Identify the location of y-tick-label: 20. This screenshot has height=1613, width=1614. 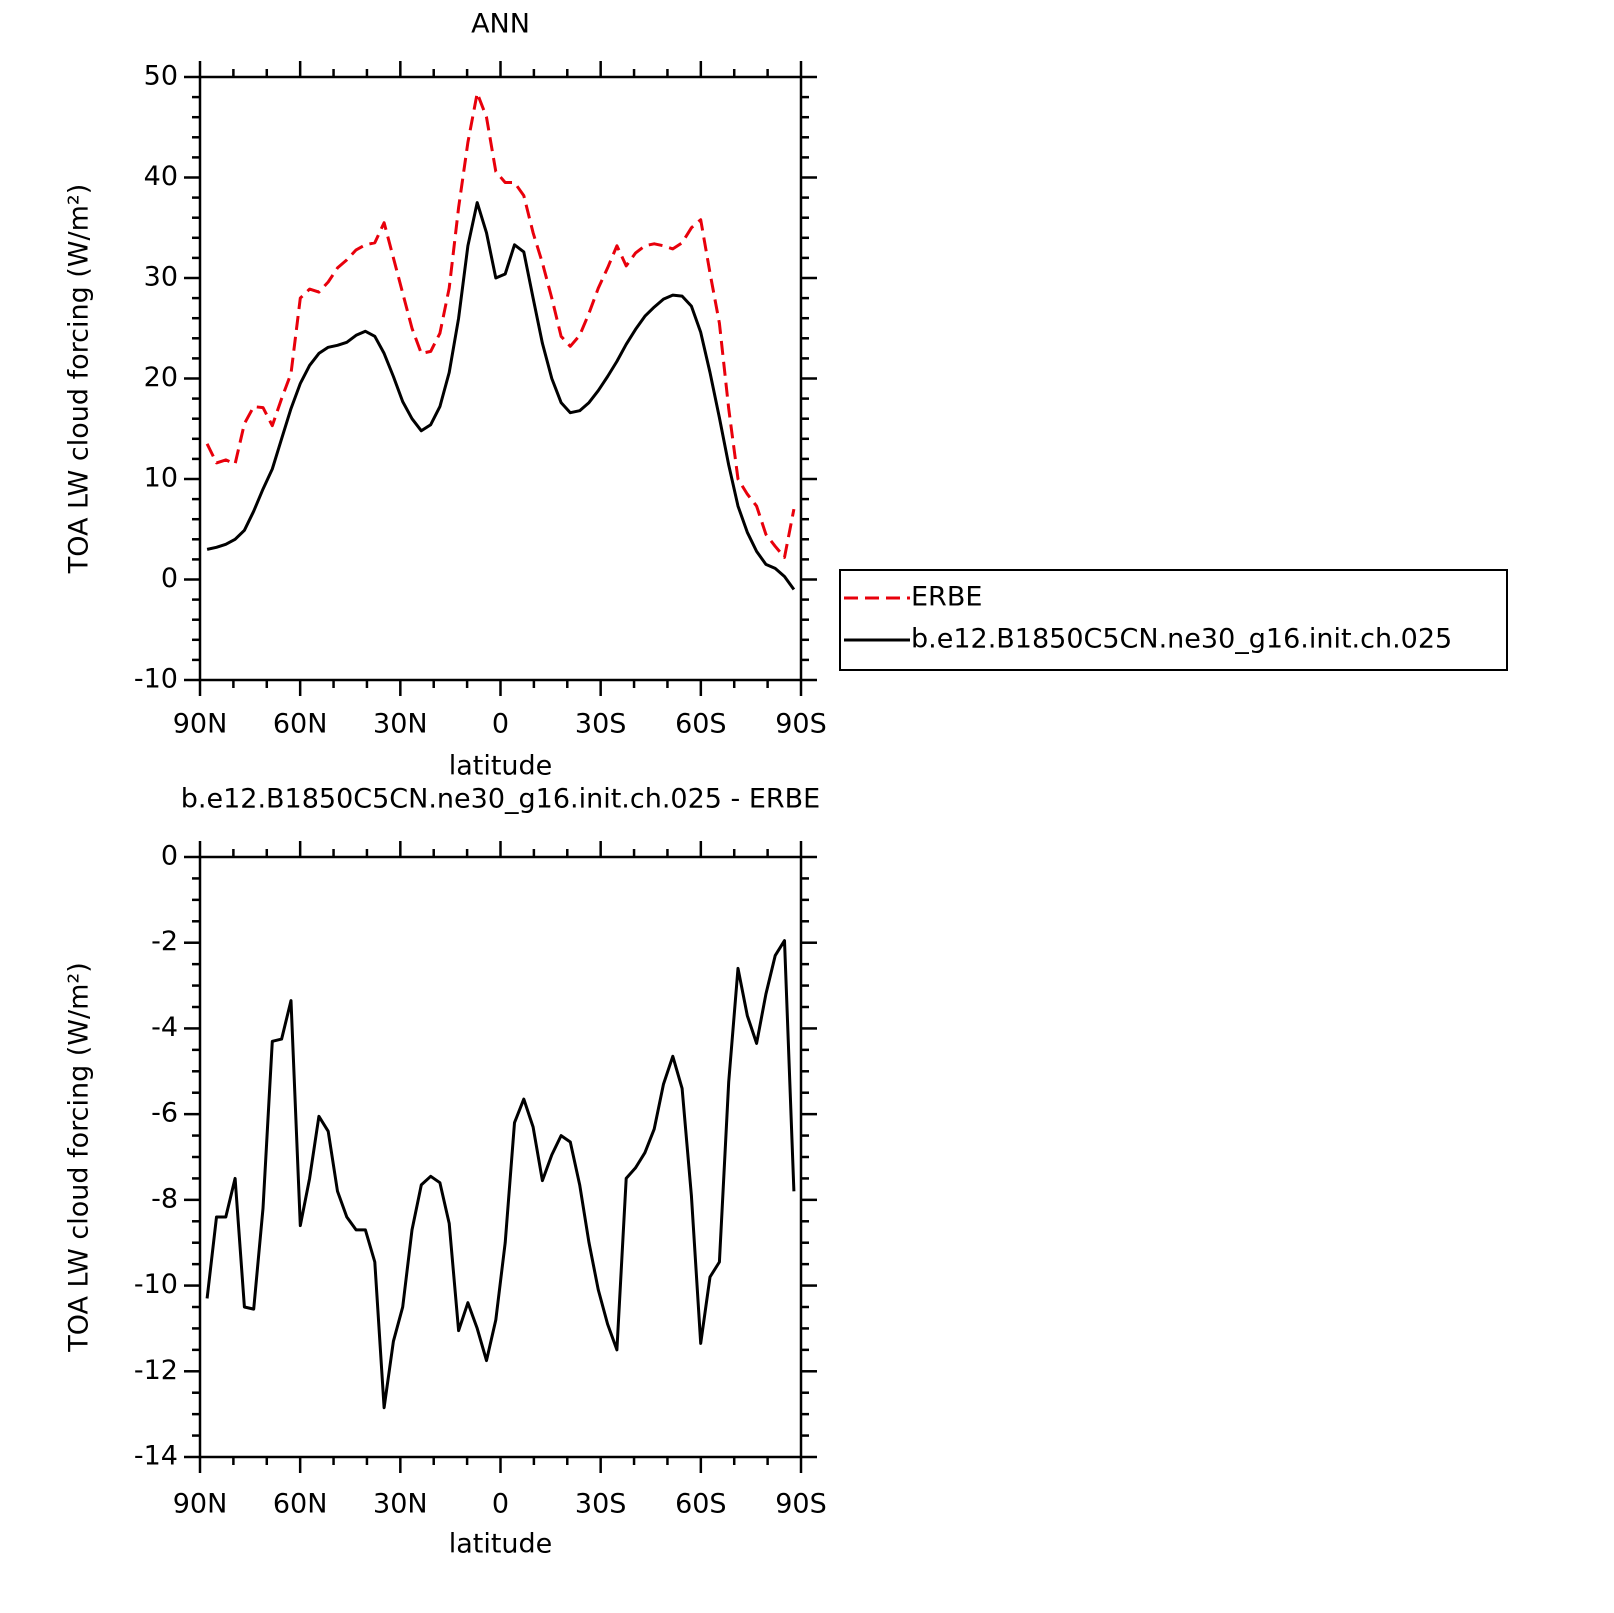
(161, 377).